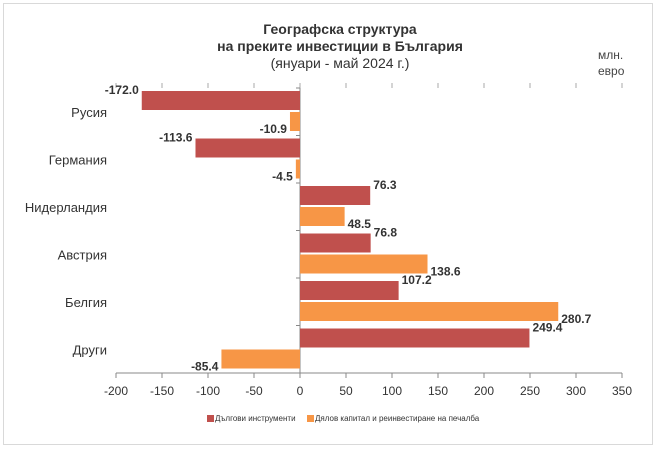  I want to click on data-label: -113.6, so click(176, 138).